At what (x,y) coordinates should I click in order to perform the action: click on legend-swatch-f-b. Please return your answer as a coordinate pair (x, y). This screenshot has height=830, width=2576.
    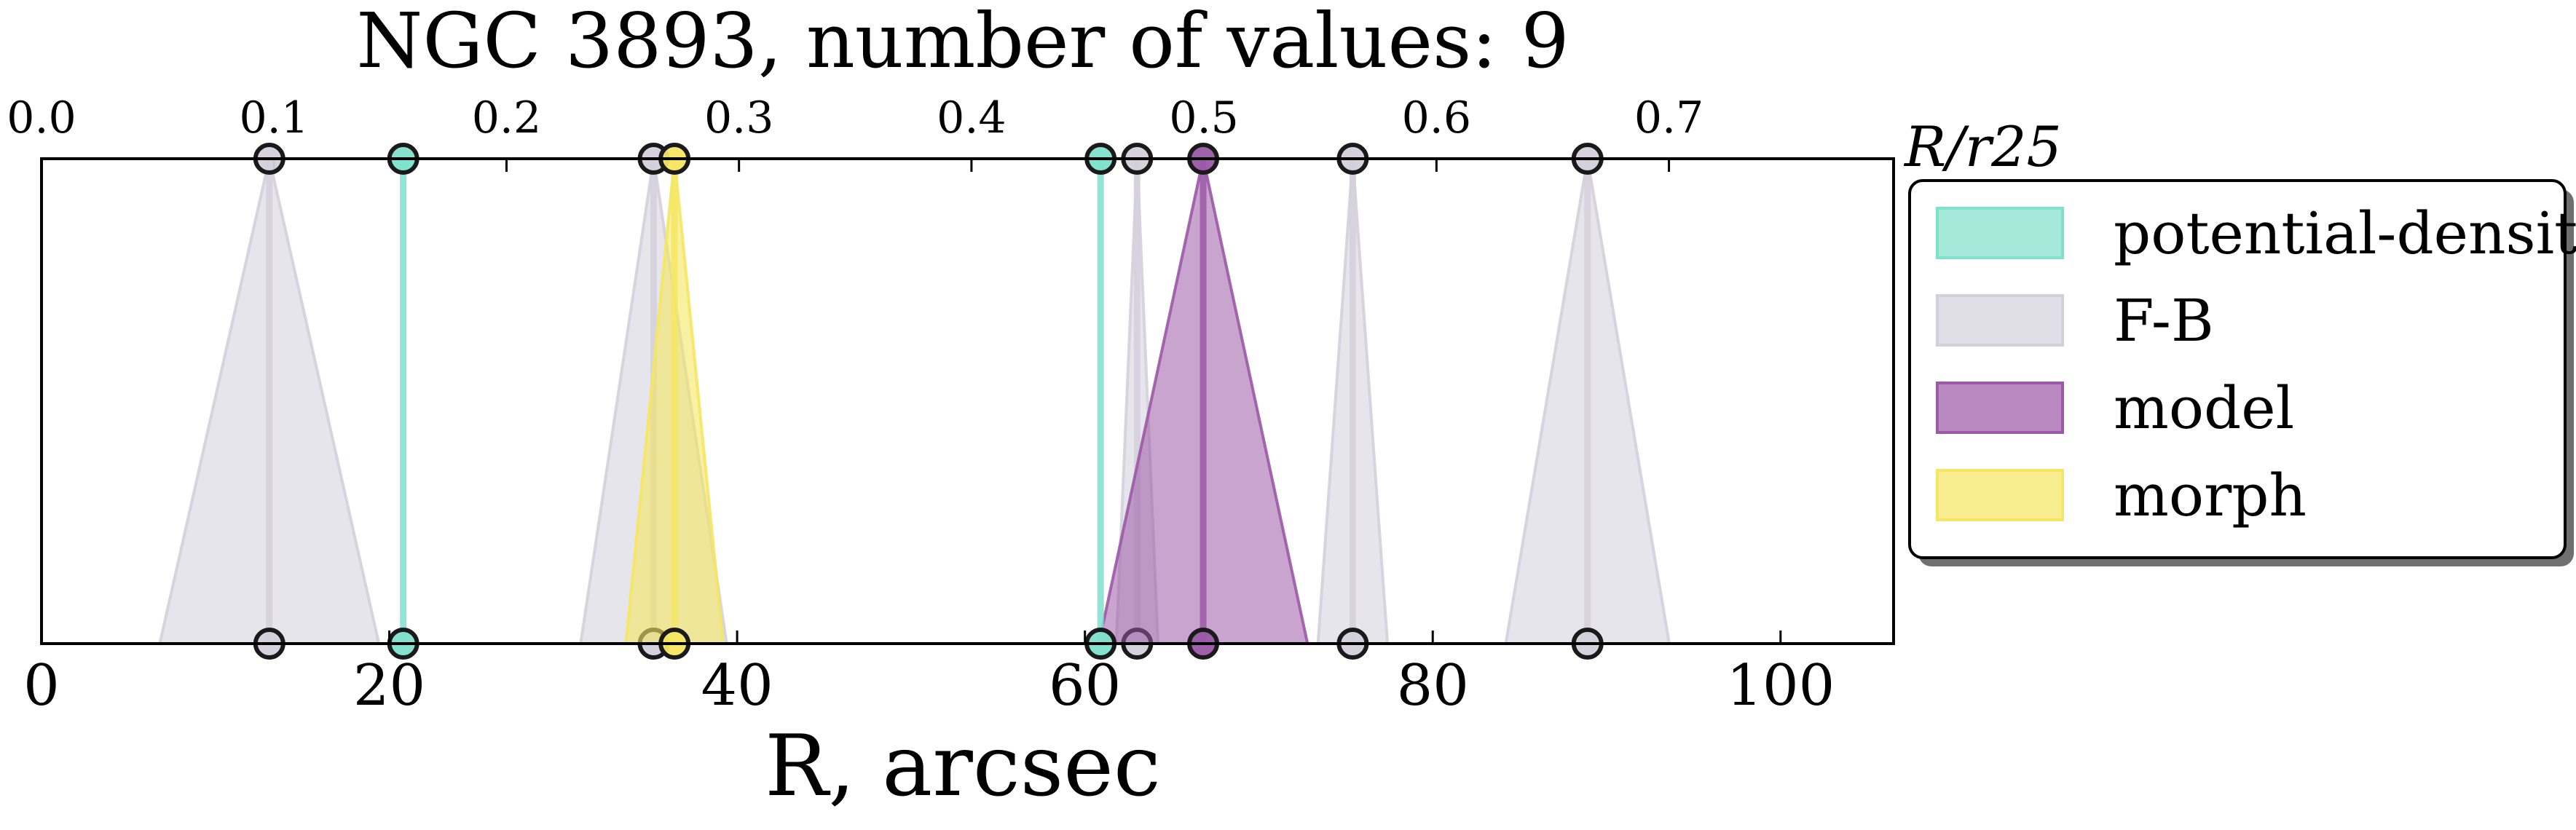
    Looking at the image, I should click on (2000, 320).